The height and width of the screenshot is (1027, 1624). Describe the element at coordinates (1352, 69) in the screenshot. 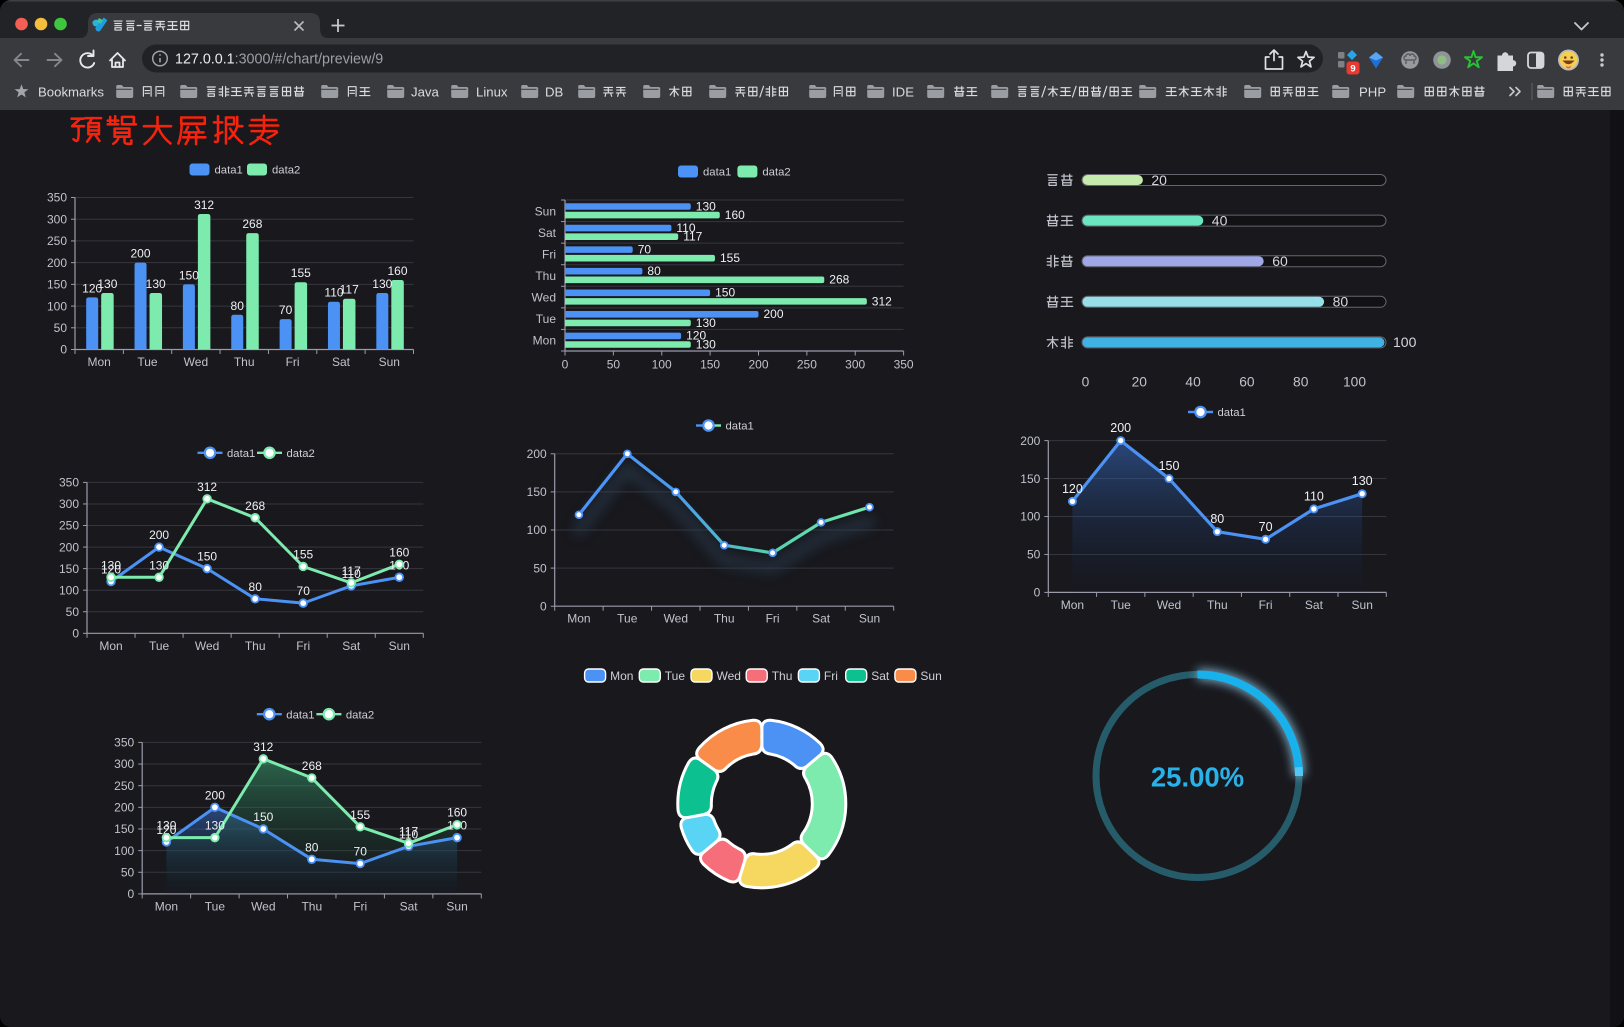

I see `svg-text: 9` at that location.